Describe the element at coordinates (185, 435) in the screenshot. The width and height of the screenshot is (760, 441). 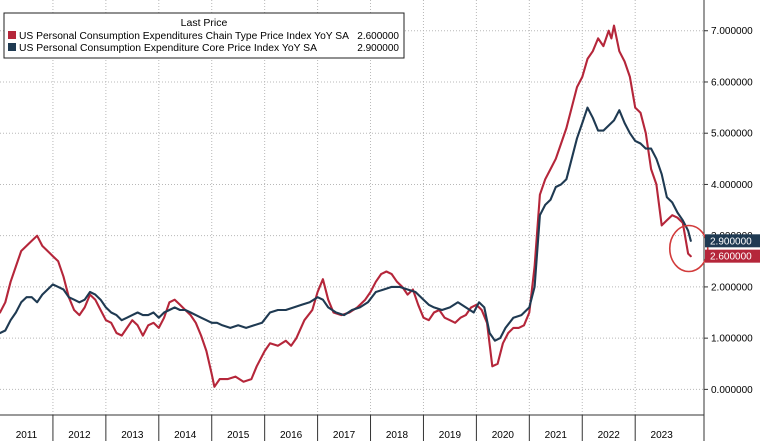
I see `x-tick-label: 2014` at that location.